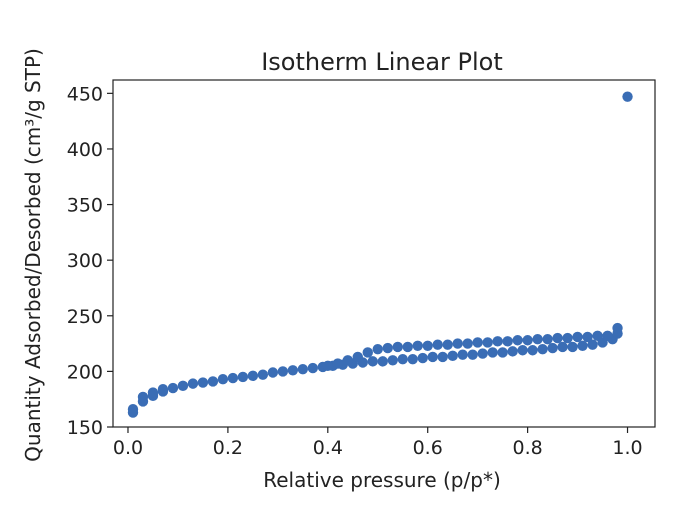 The height and width of the screenshot is (521, 698). What do you see at coordinates (85, 150) in the screenshot?
I see `y-tick-label: 400` at bounding box center [85, 150].